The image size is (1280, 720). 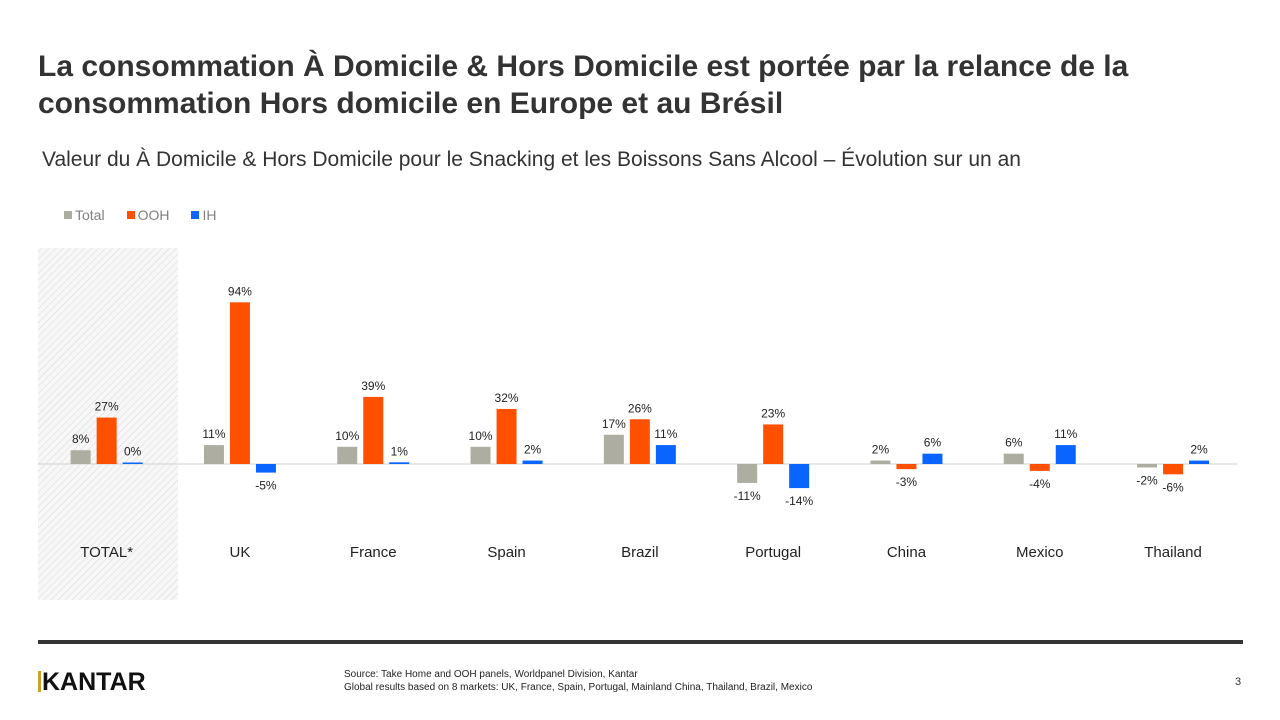 I want to click on bar-ih-thailand, so click(x=1199, y=462).